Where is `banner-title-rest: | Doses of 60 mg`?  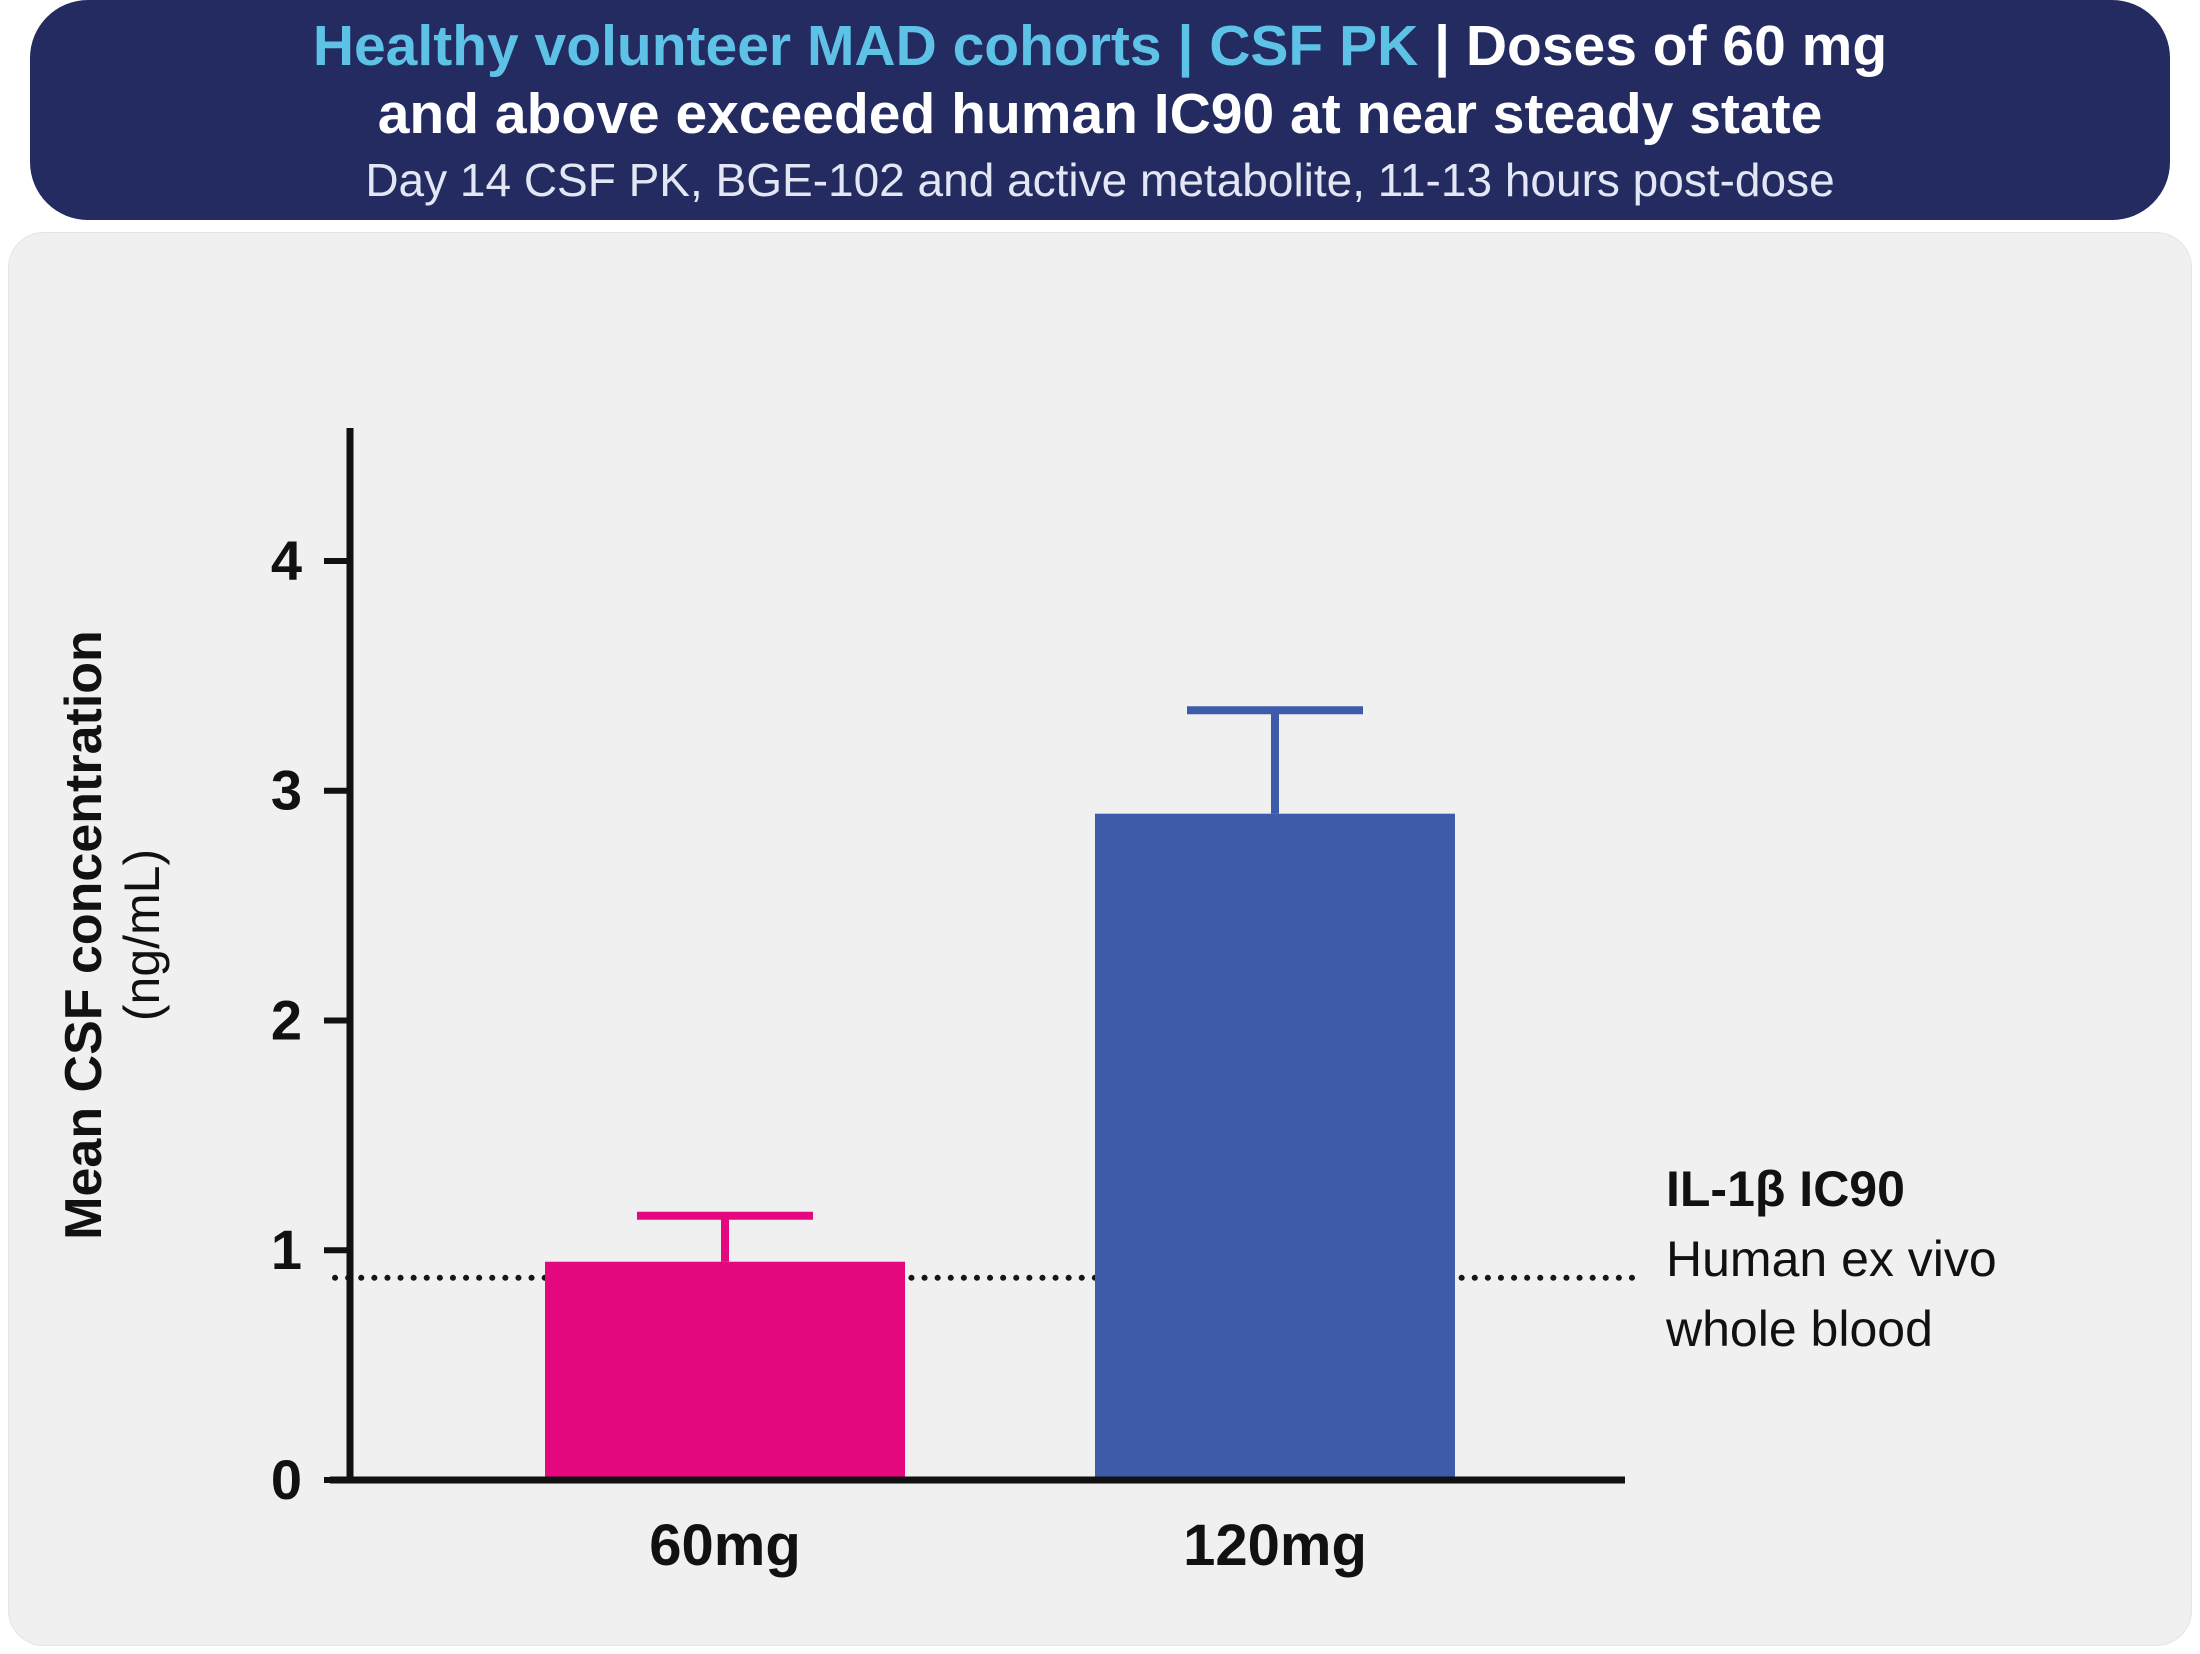 banner-title-rest: | Doses of 60 mg is located at coordinates (1661, 45).